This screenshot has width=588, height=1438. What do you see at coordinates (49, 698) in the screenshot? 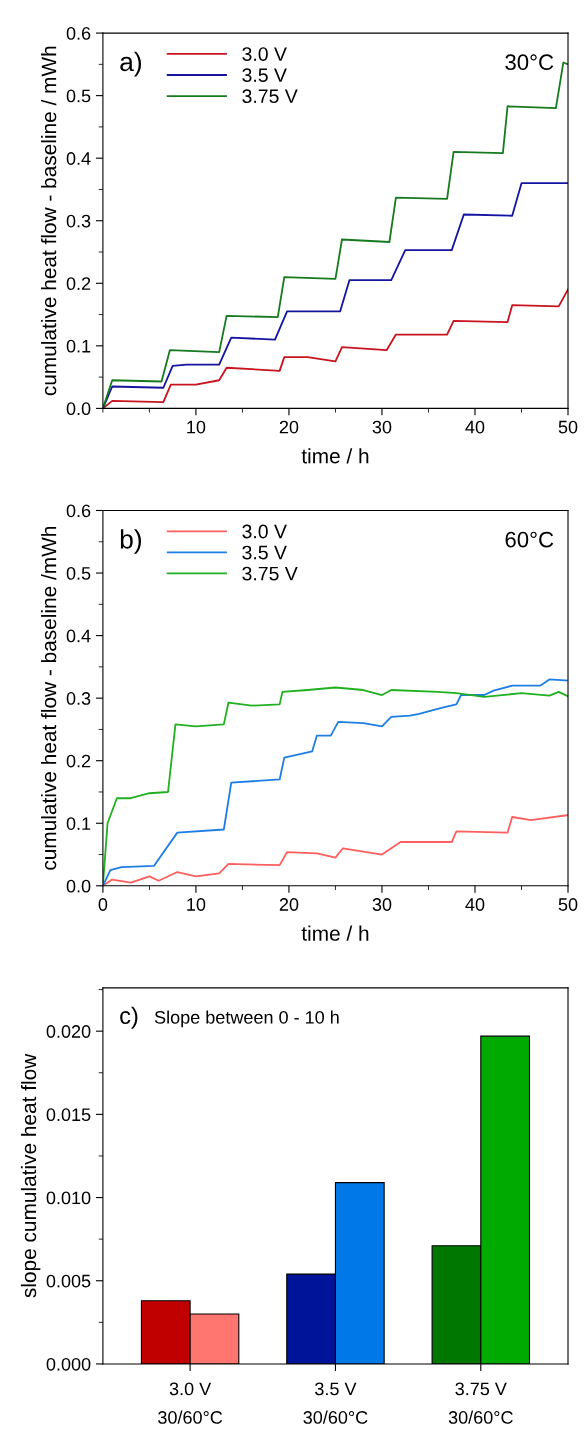
I see `y-axis-title: cumulative heat flow - baseline /mWh` at bounding box center [49, 698].